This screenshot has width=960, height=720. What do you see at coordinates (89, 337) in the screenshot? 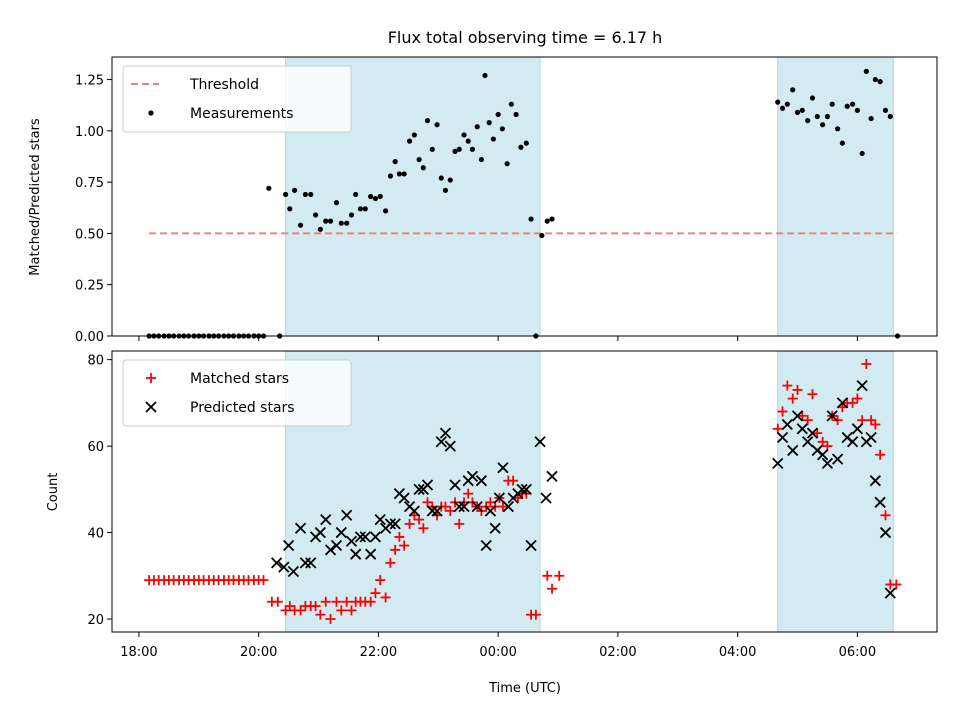
I see `top-y-tick-label: 0.00` at bounding box center [89, 337].